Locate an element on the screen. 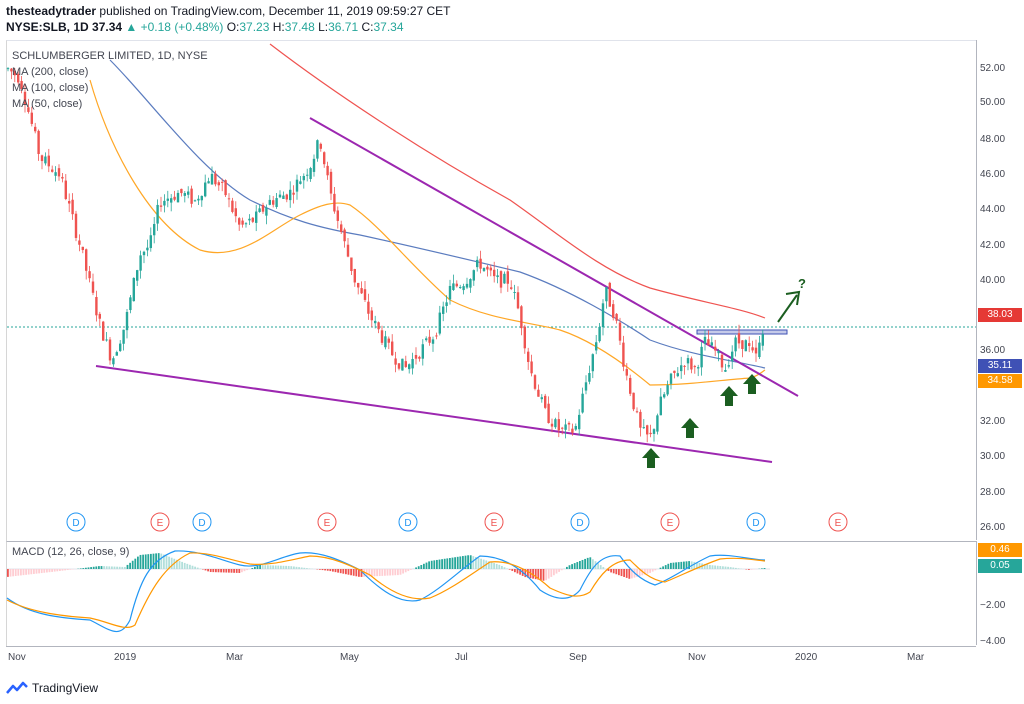 The width and height of the screenshot is (1024, 704). resistance-box is located at coordinates (742, 332).